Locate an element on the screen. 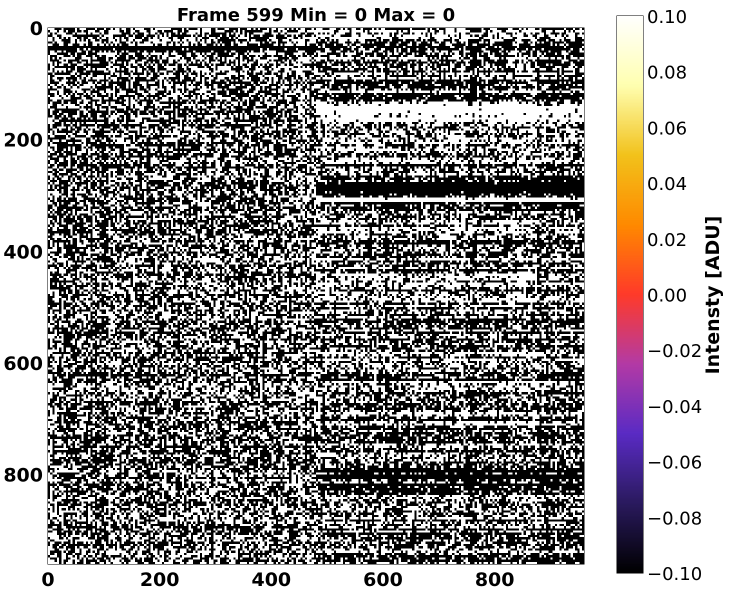 The image size is (730, 592). colorbar-label: Intensty [ADU] is located at coordinates (713, 295).